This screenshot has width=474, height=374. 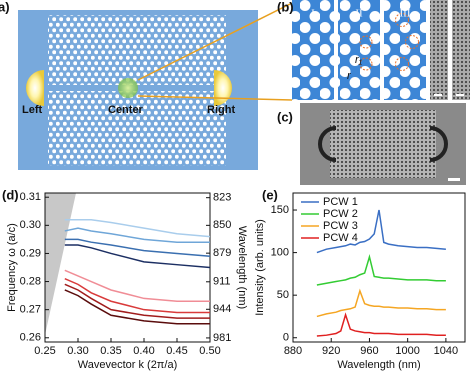 I want to click on x-tick-label: 0.45, so click(x=176, y=351).